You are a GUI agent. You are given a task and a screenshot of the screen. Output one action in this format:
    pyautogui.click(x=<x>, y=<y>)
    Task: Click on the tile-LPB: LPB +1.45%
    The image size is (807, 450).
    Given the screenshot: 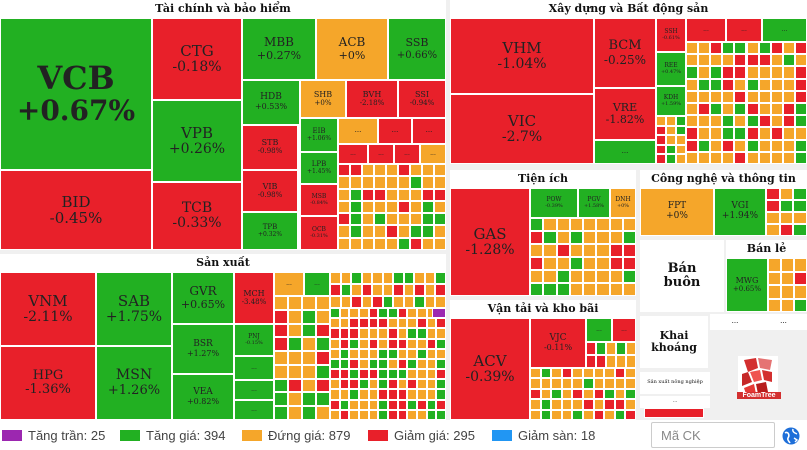 What is the action you would take?
    pyautogui.click(x=319, y=168)
    